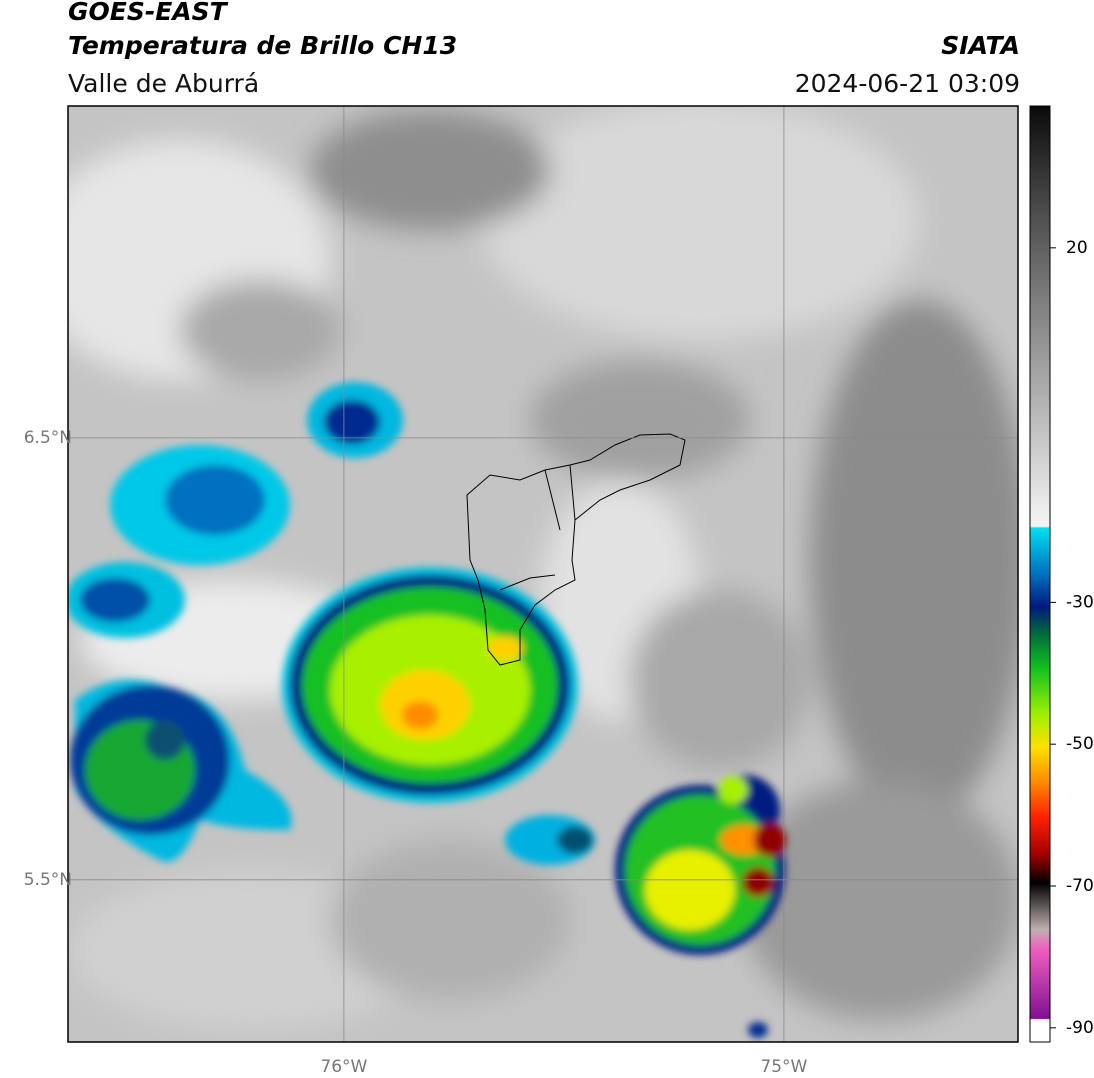 This screenshot has height=1078, width=1094. Describe the element at coordinates (1080, 886) in the screenshot. I see `colorbar-tick-label: -70` at that location.